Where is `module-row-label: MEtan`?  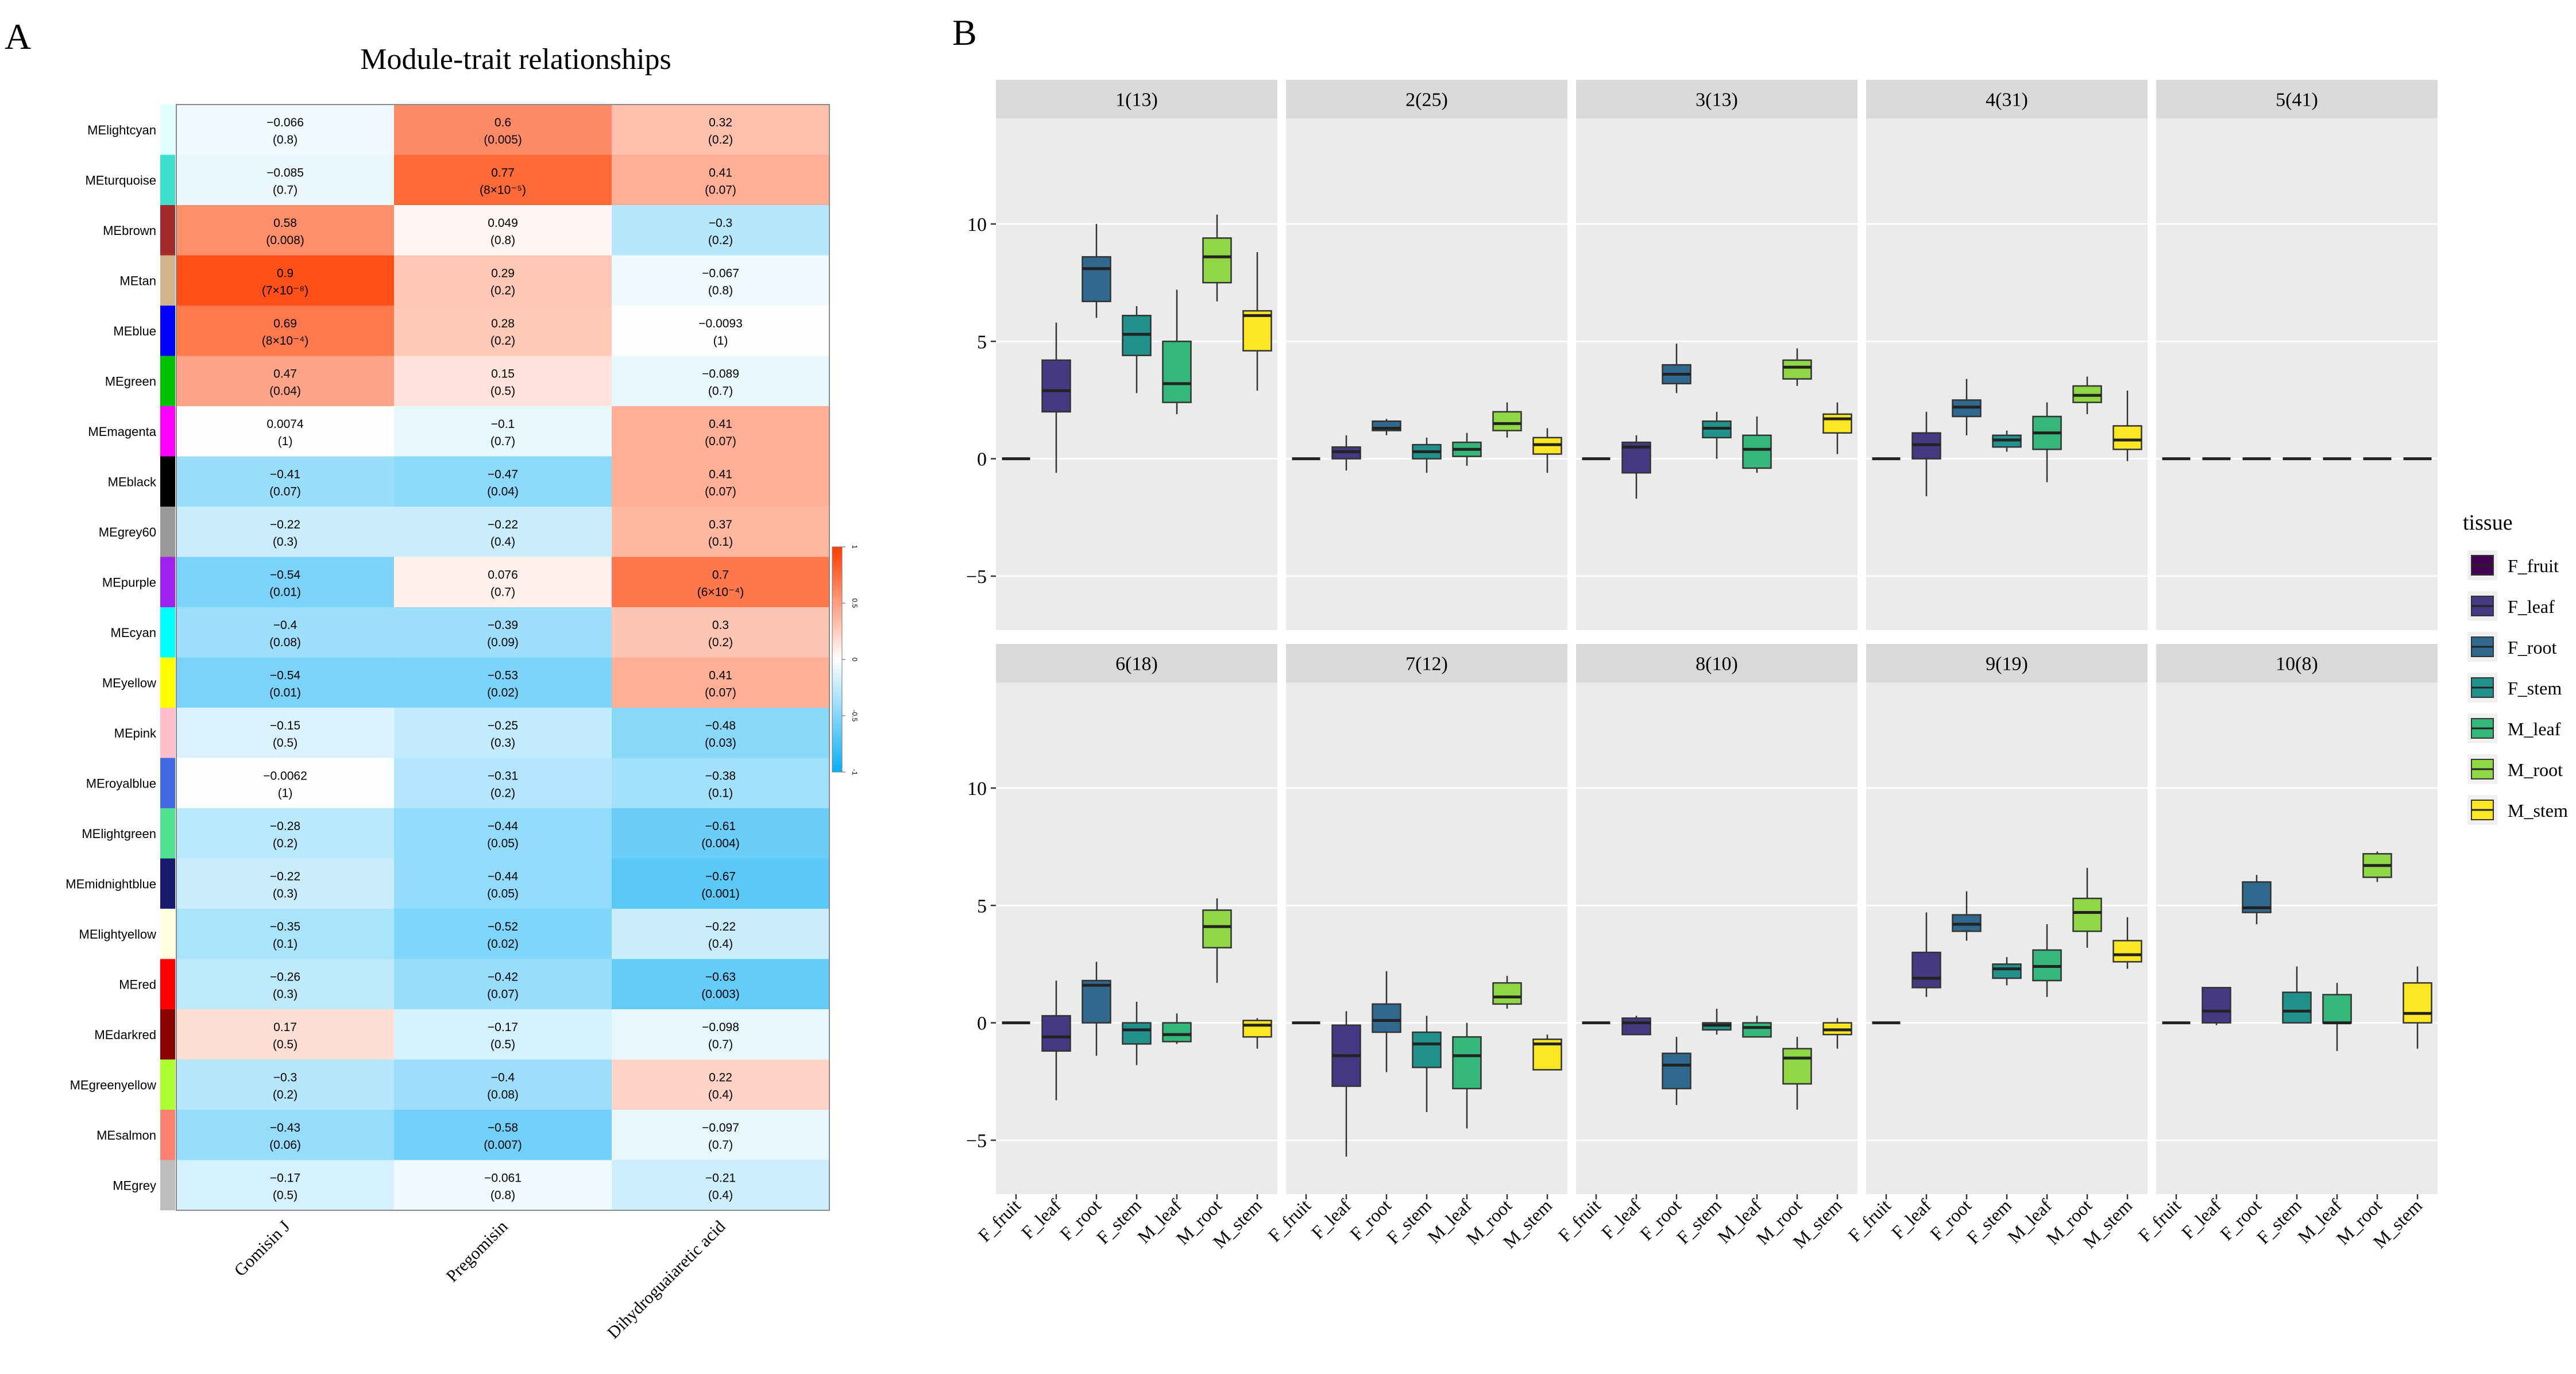
module-row-label: MEtan is located at coordinates (137, 280).